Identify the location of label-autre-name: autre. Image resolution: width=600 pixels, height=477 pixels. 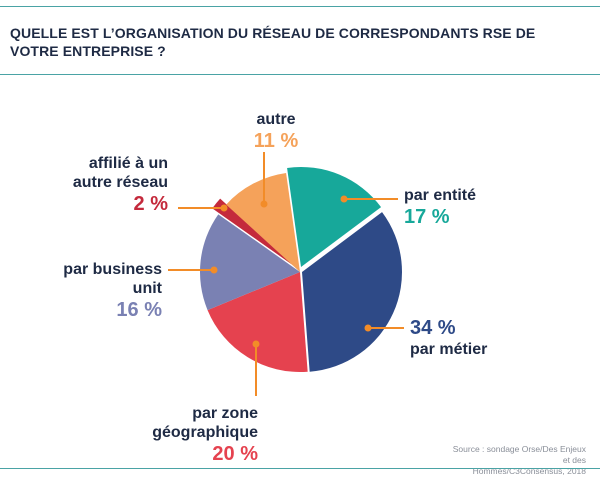
(276, 119).